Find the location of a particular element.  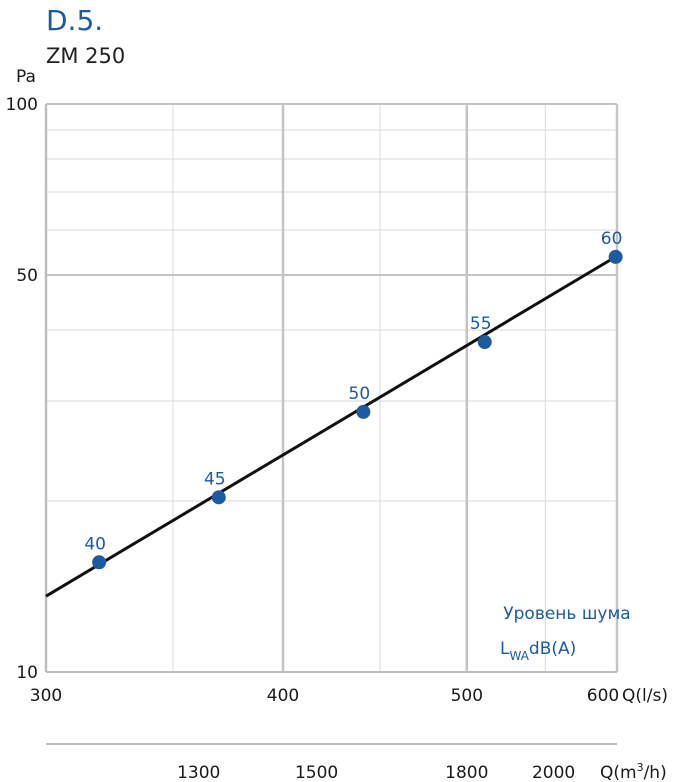

x2-axis-label: Q(m3/h) is located at coordinates (633, 771).